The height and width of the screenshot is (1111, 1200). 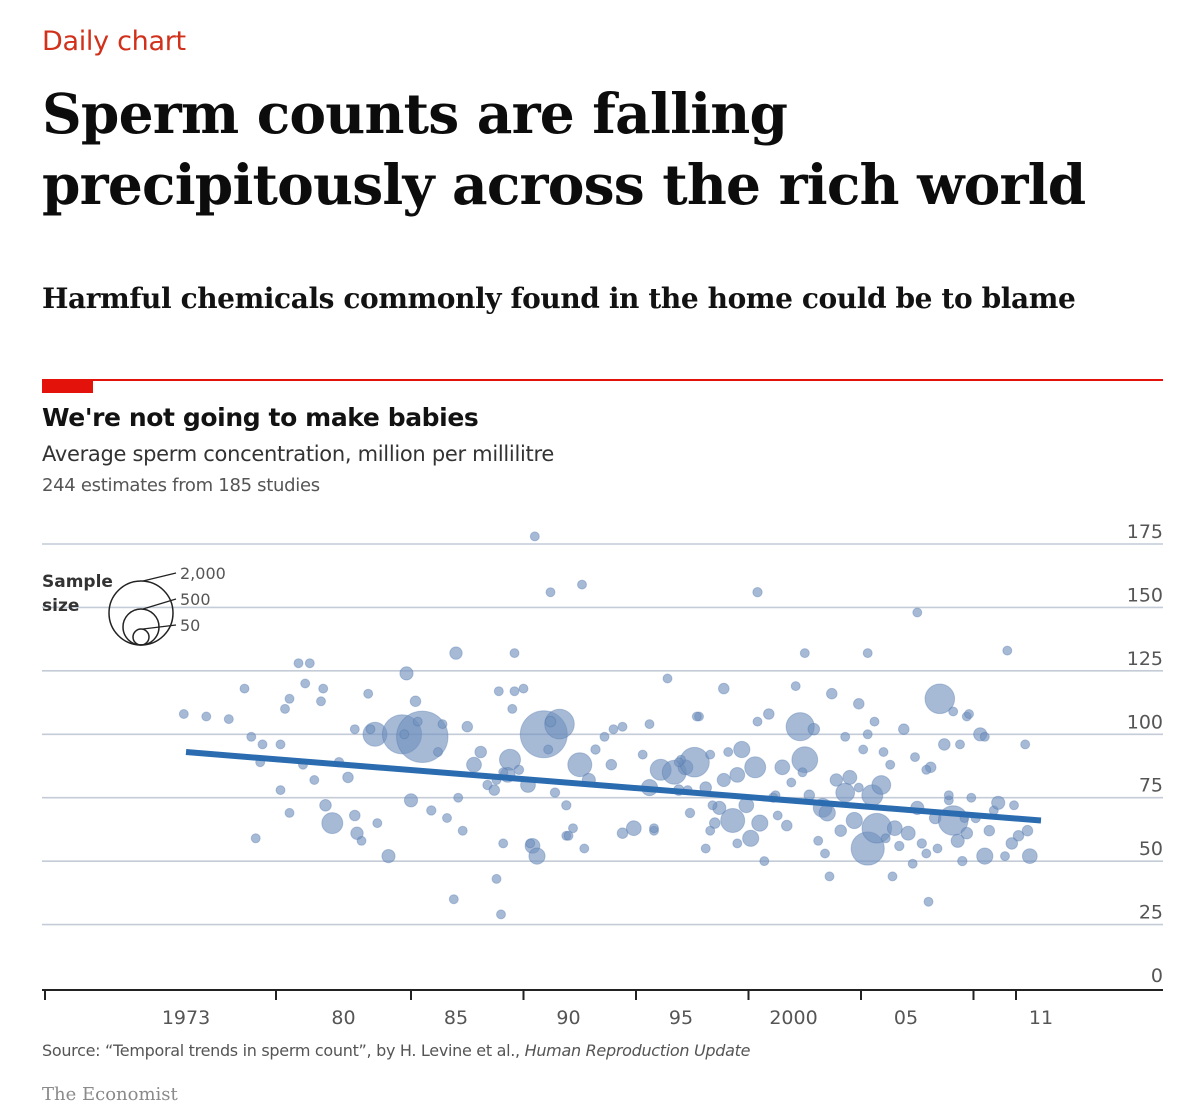 I want to click on y-tick-label: 175, so click(x=1145, y=532).